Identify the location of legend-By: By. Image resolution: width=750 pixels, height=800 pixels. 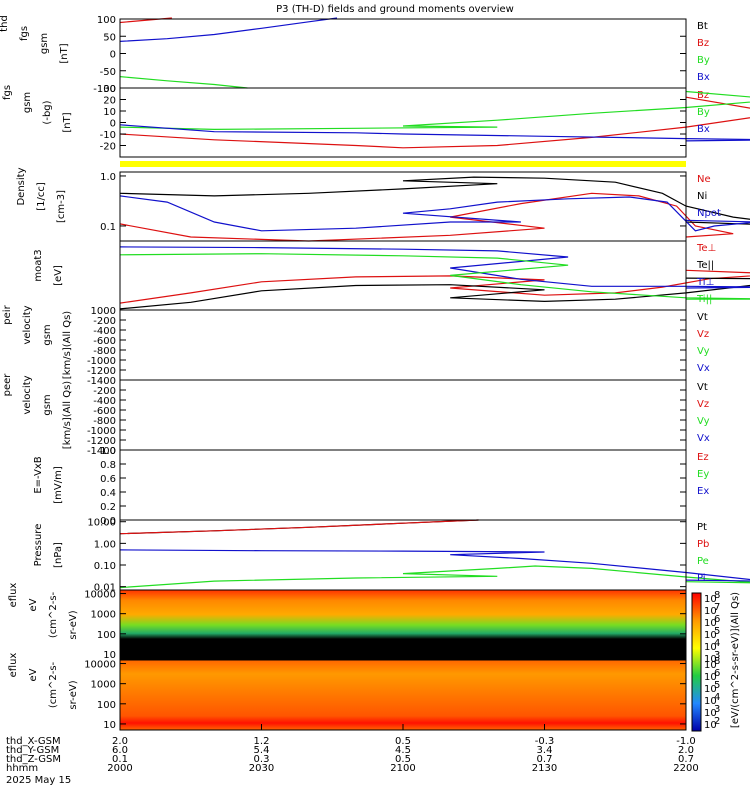
(703, 60).